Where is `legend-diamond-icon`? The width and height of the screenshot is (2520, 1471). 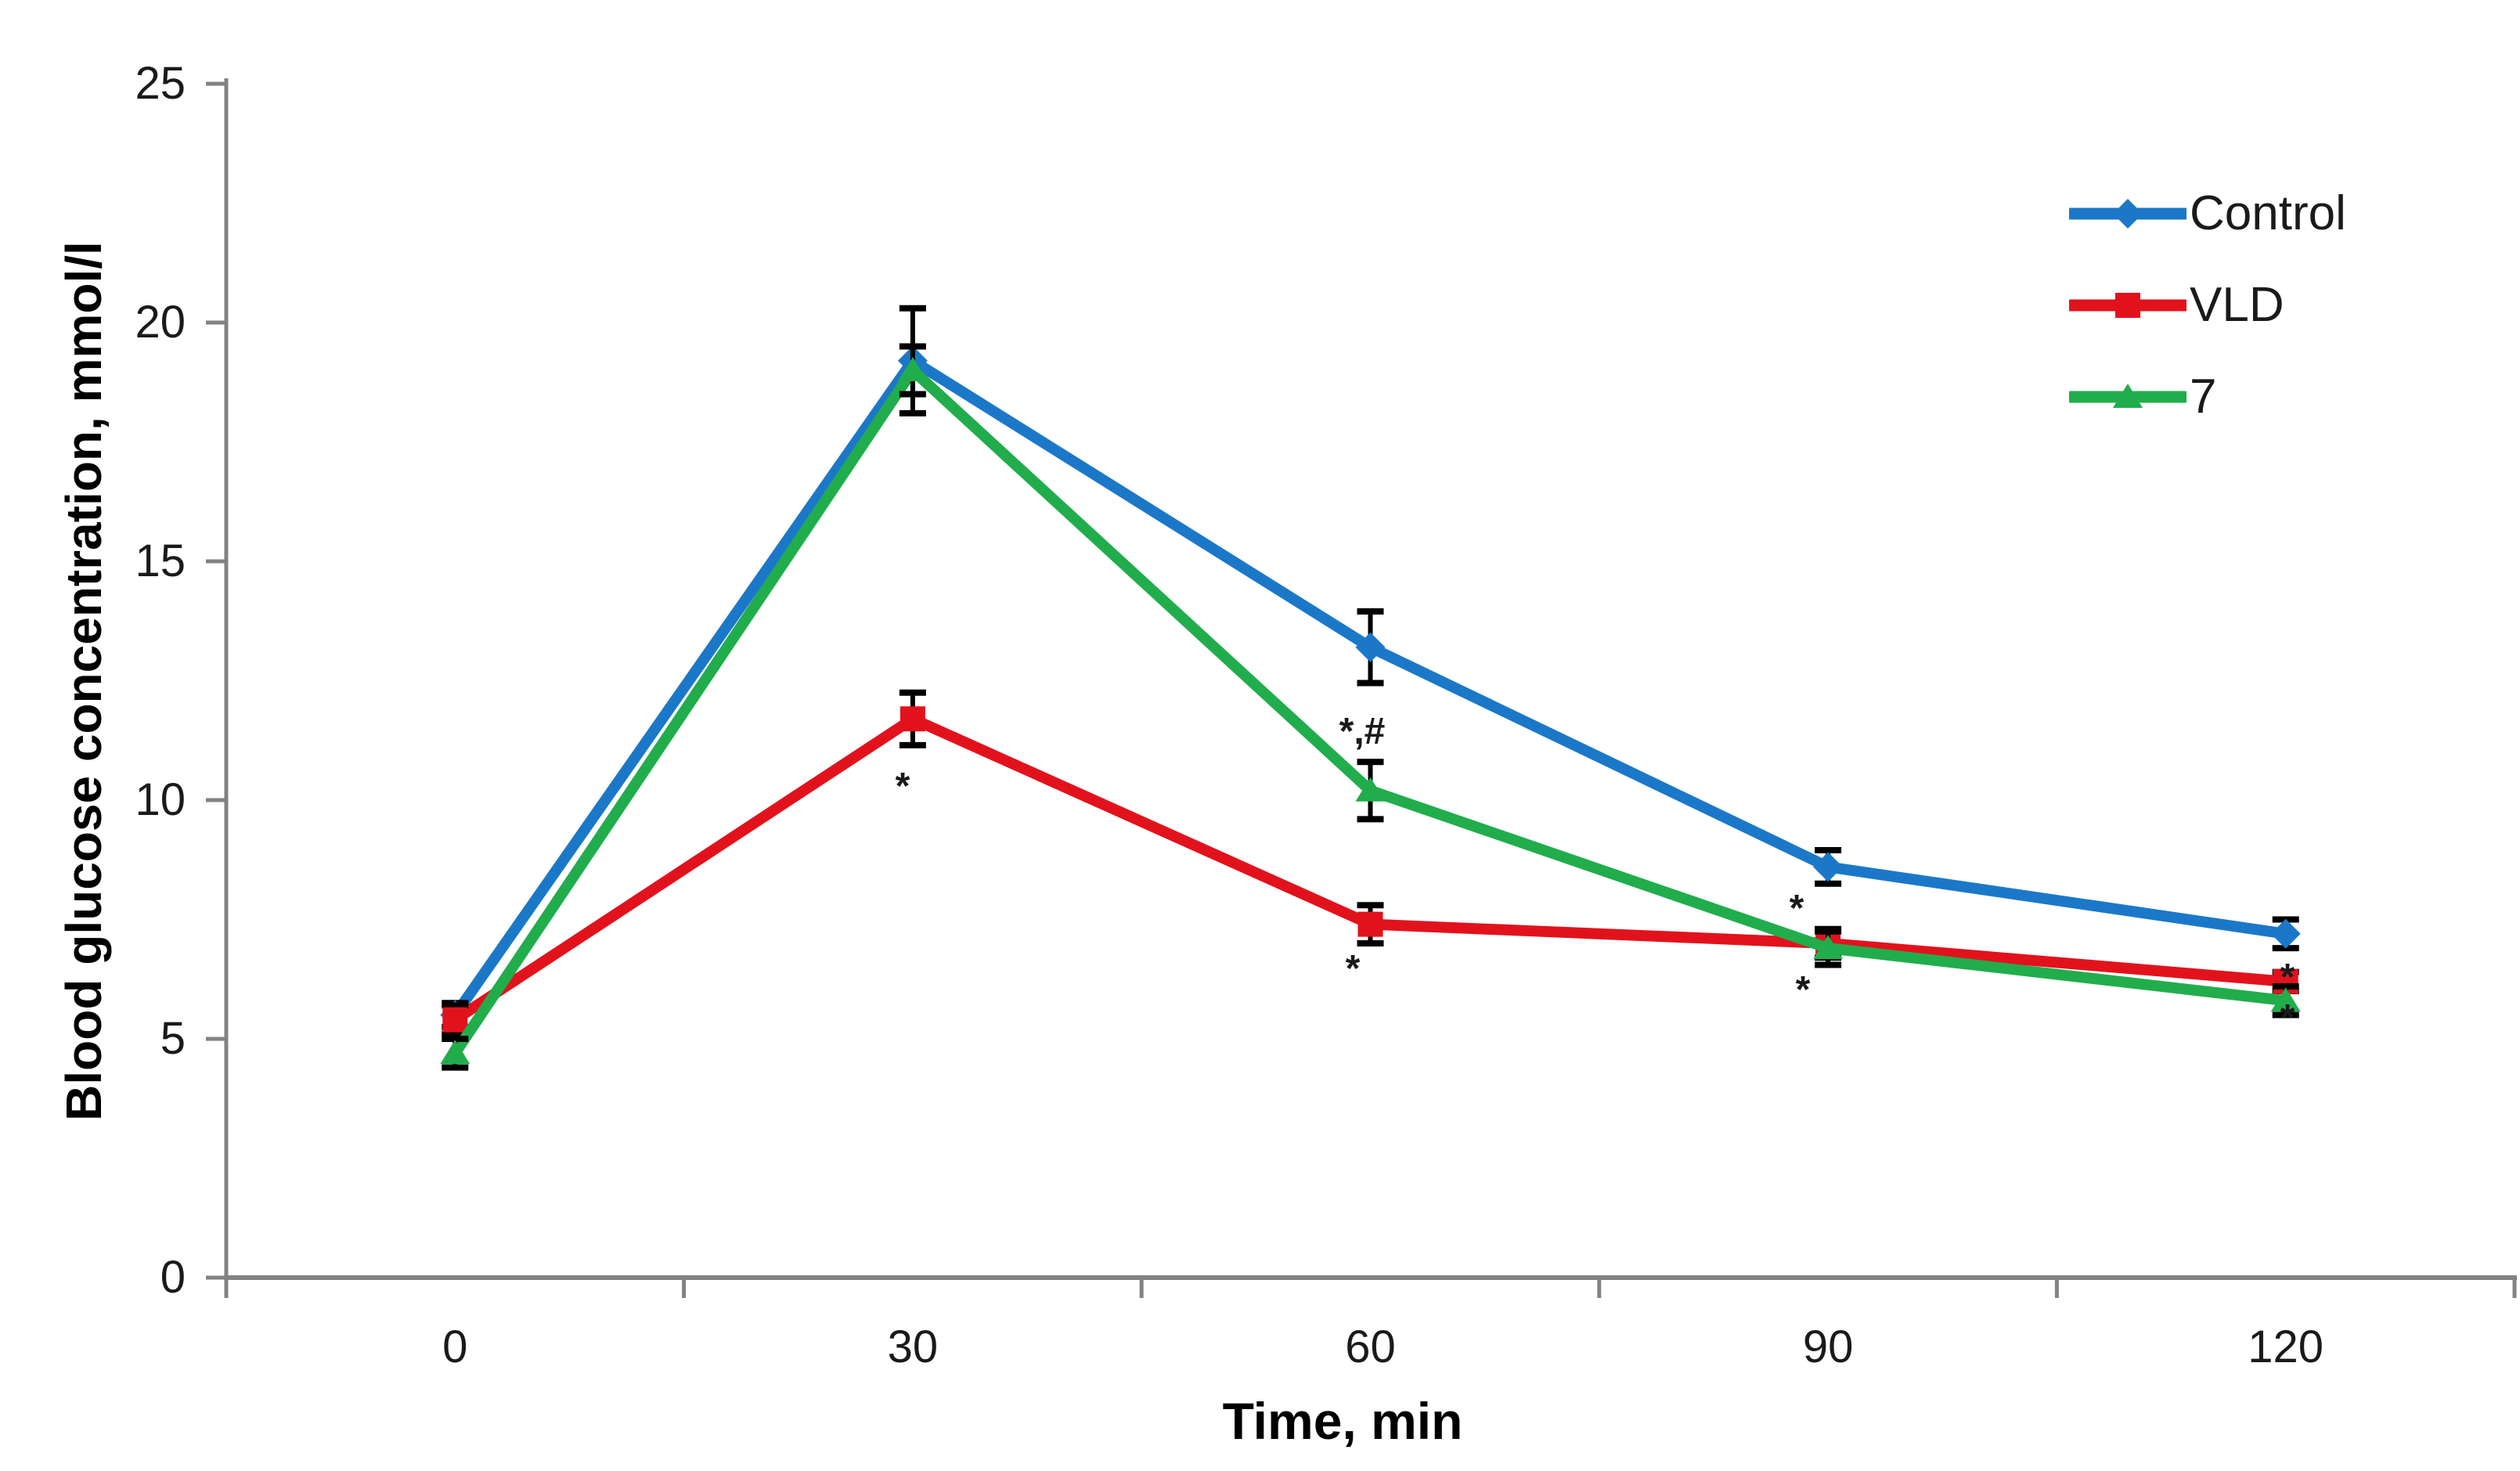 legend-diamond-icon is located at coordinates (2128, 214).